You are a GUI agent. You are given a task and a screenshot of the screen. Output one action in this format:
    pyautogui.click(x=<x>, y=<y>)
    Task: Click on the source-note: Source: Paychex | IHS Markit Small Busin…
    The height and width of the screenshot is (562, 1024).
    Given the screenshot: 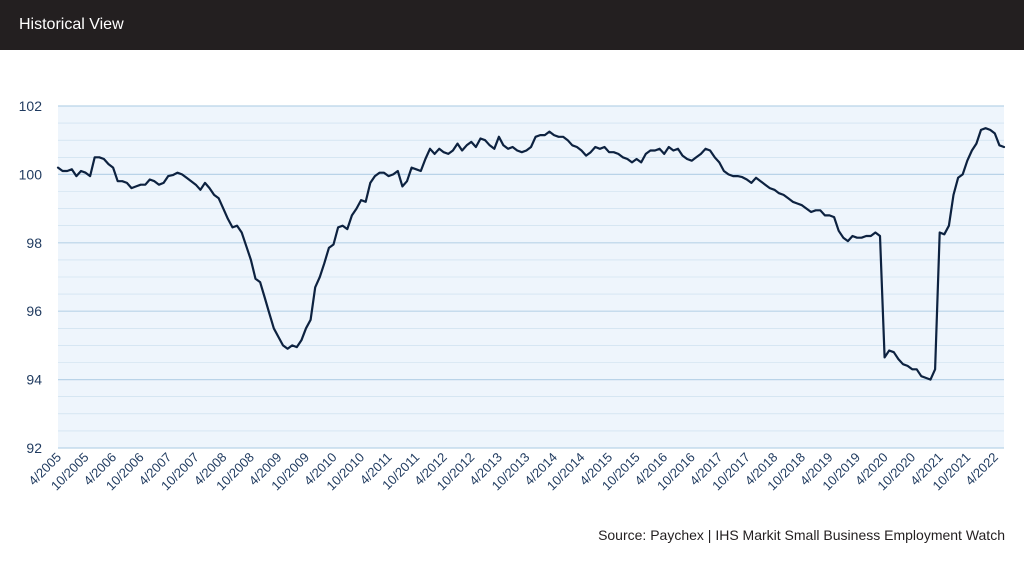 What is the action you would take?
    pyautogui.click(x=801, y=535)
    